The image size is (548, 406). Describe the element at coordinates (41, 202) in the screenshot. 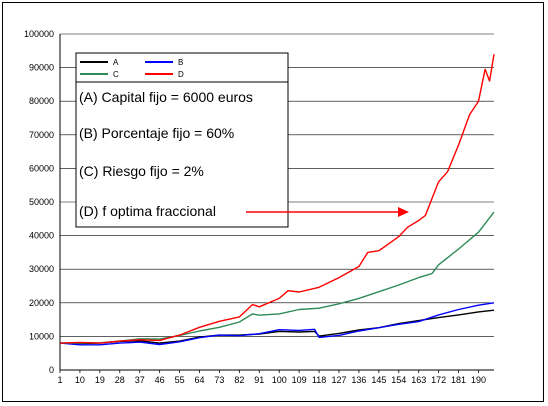

I see `y-tick-label: 50000` at that location.